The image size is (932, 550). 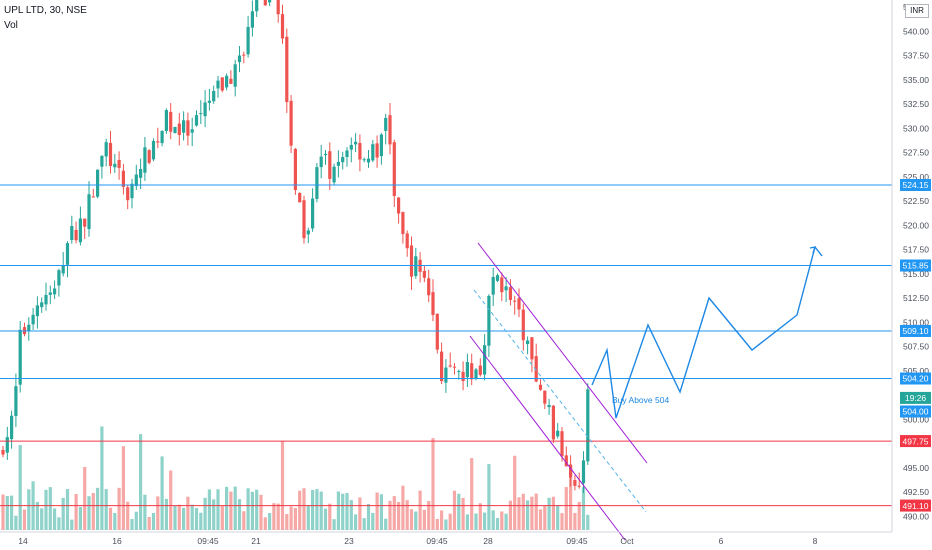 What do you see at coordinates (916, 347) in the screenshot?
I see `y-tick-label: 507.50` at bounding box center [916, 347].